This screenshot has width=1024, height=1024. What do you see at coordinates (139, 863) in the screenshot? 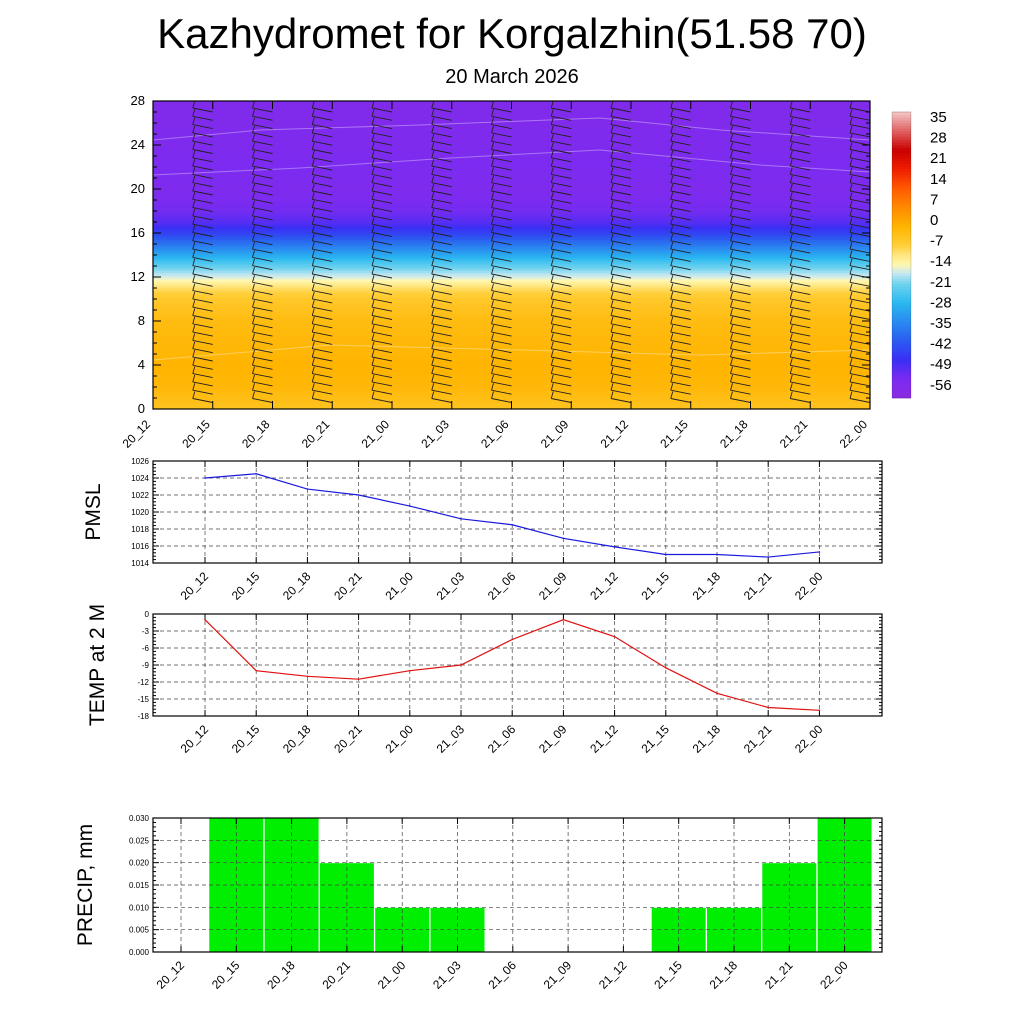
I see `ytick-label: 0.020` at bounding box center [139, 863].